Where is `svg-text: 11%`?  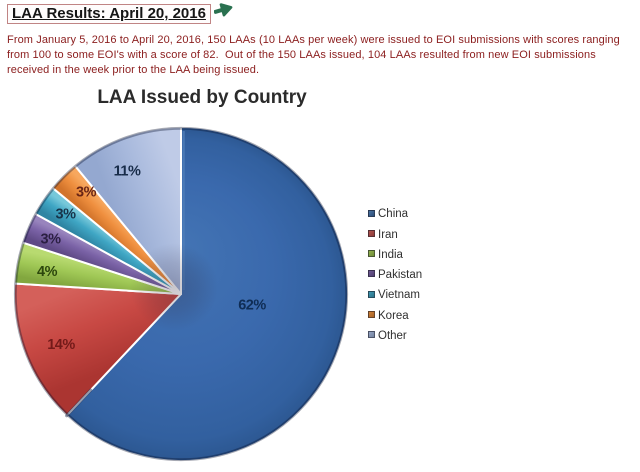
svg-text: 11% is located at coordinates (127, 172).